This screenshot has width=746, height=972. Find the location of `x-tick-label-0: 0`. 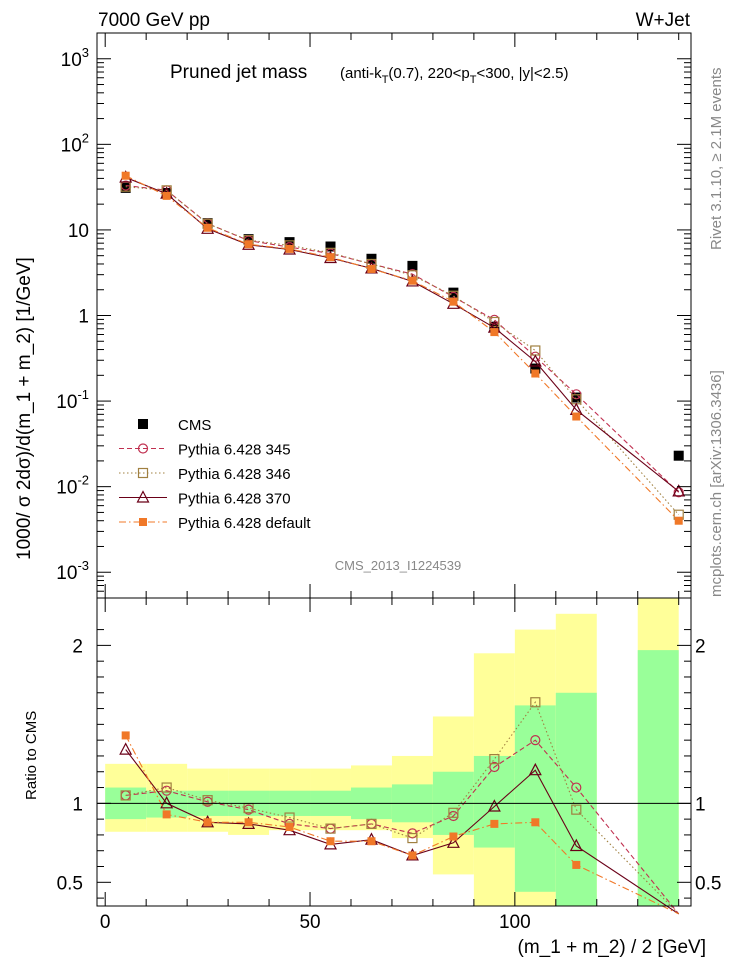

x-tick-label-0: 0 is located at coordinates (105, 922).